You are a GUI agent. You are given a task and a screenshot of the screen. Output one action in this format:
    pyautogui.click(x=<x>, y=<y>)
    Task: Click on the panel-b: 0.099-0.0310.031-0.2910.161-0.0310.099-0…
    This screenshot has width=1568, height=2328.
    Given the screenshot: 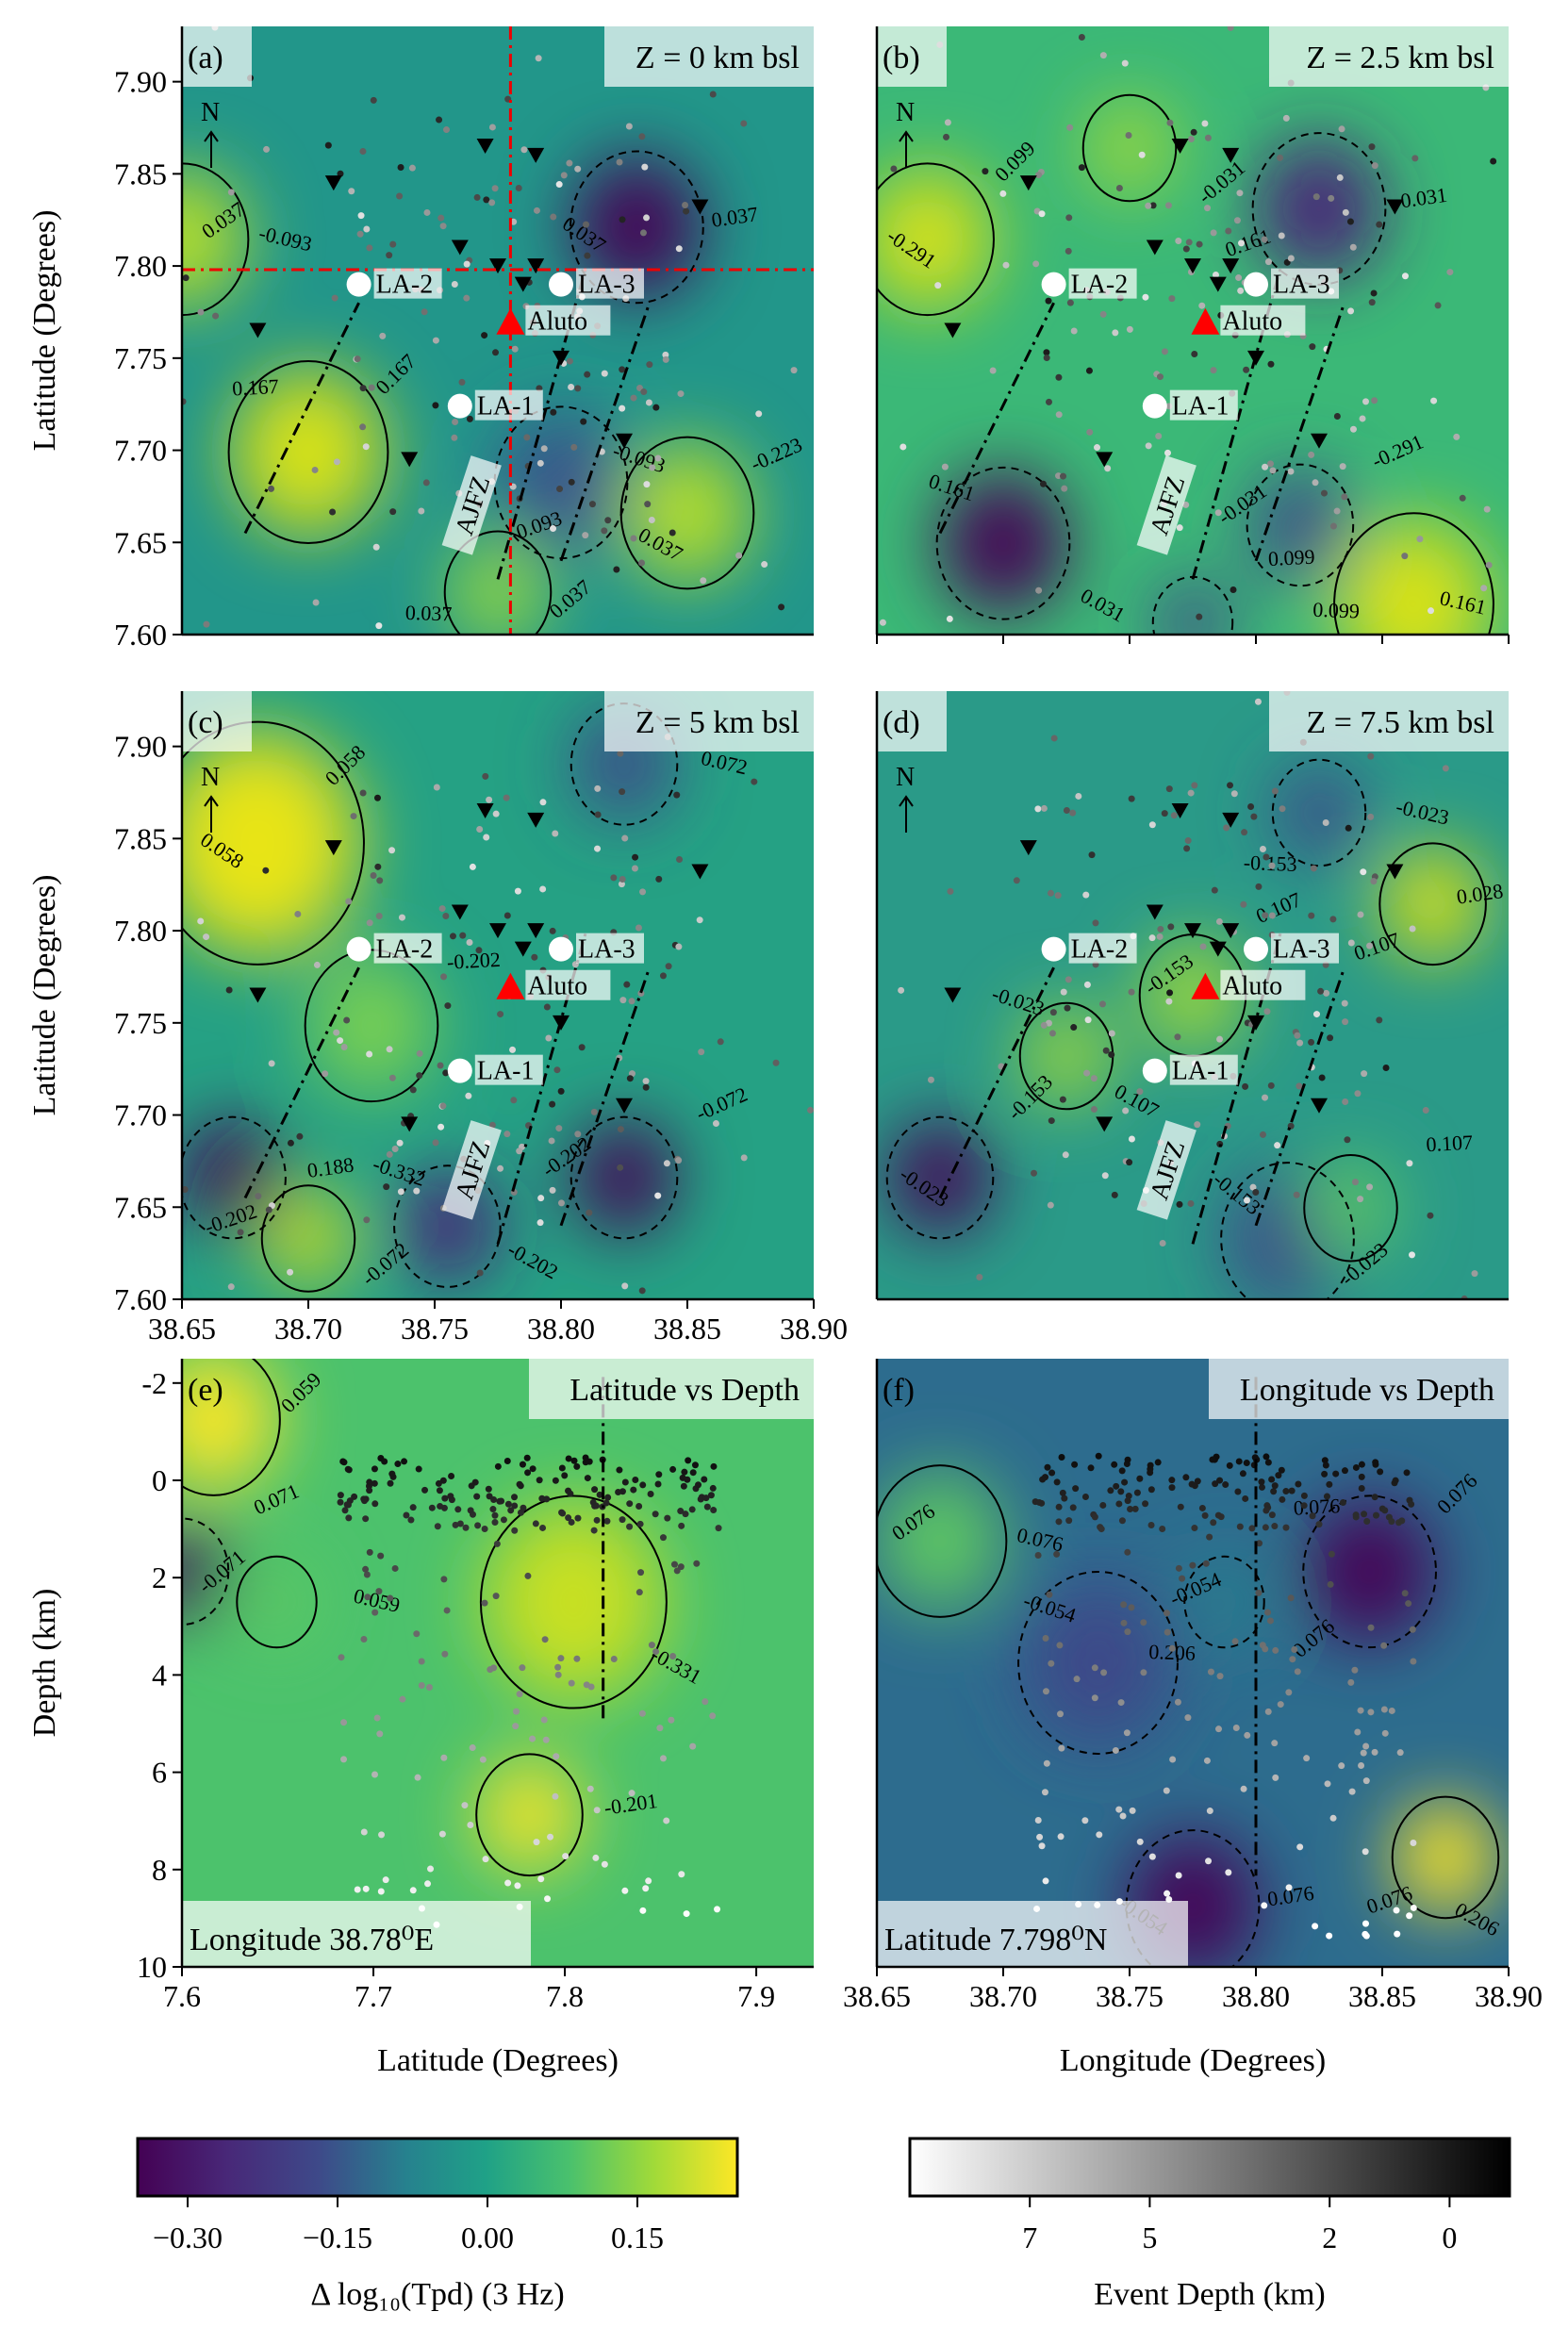 What is the action you would take?
    pyautogui.click(x=1192, y=335)
    